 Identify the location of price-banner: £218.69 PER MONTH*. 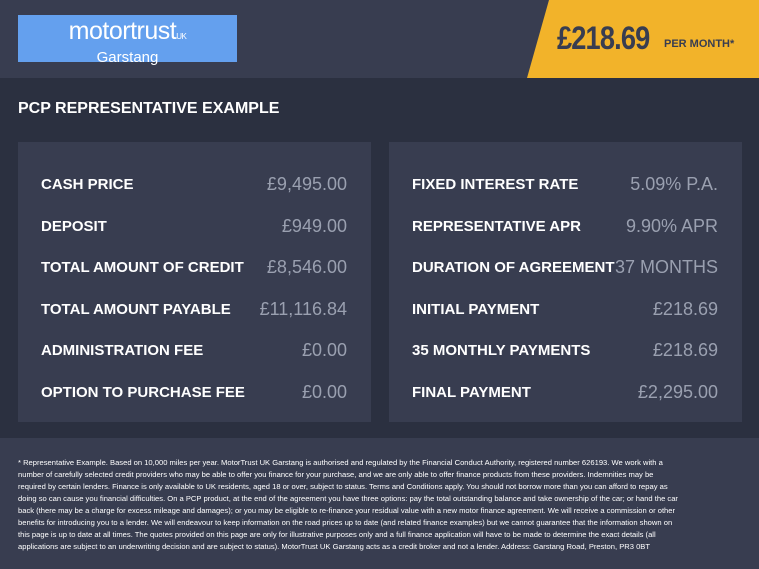
(643, 39).